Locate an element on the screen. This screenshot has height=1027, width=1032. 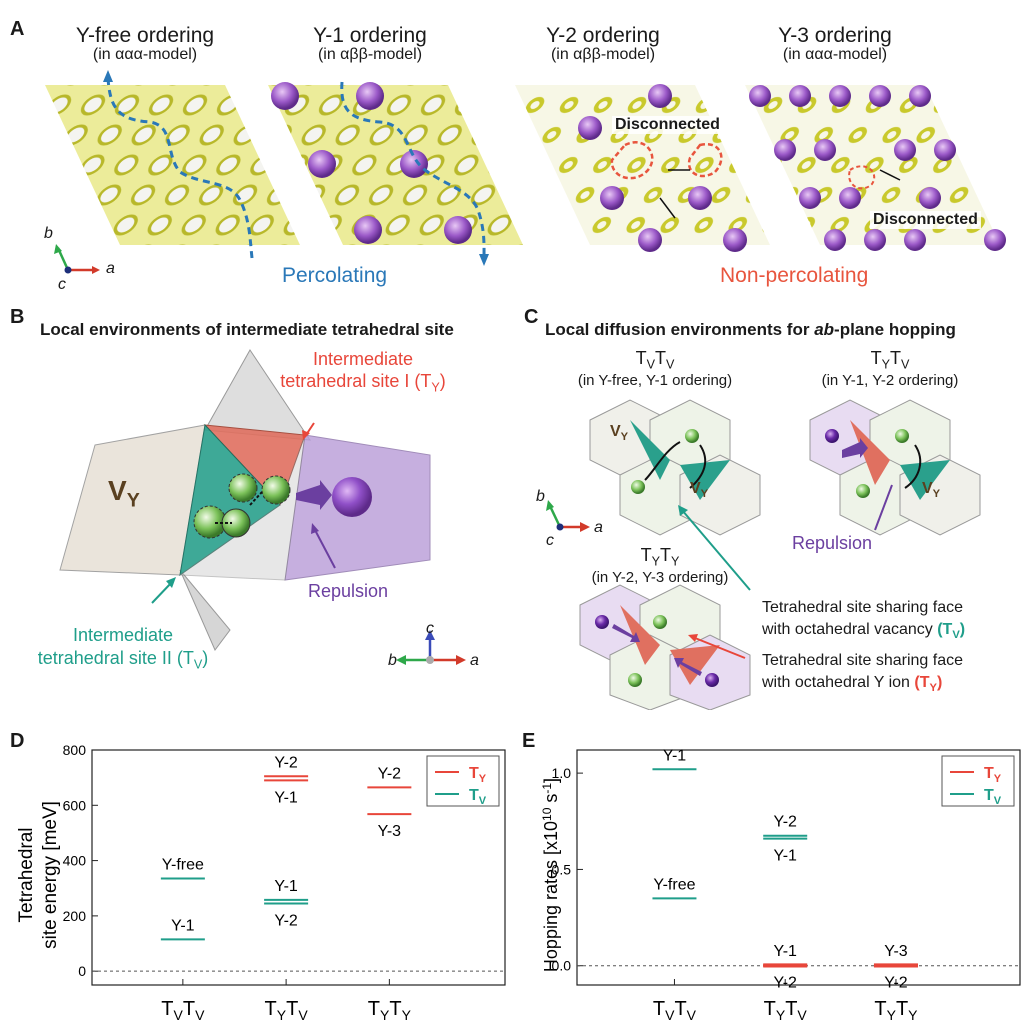
percolating-label: Percolating is located at coordinates (335, 275).